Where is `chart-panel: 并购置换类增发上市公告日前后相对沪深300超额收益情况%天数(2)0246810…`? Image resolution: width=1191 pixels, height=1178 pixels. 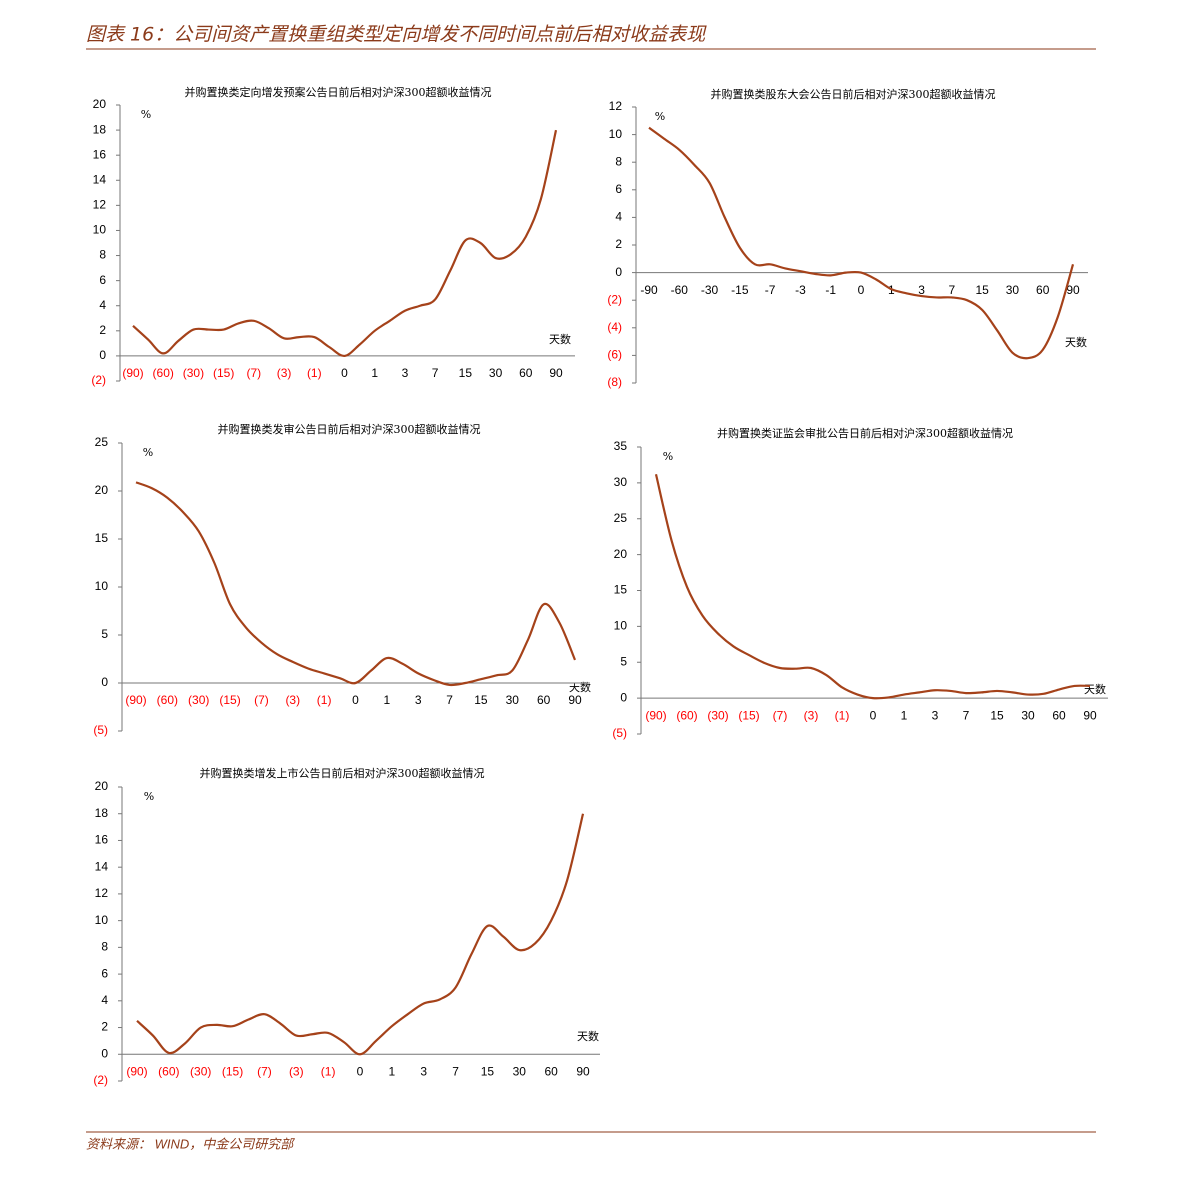
chart-panel: 并购置换类增发上市公告日前后相对沪深300超额收益情况%天数(2)0246810… is located at coordinates (346, 926).